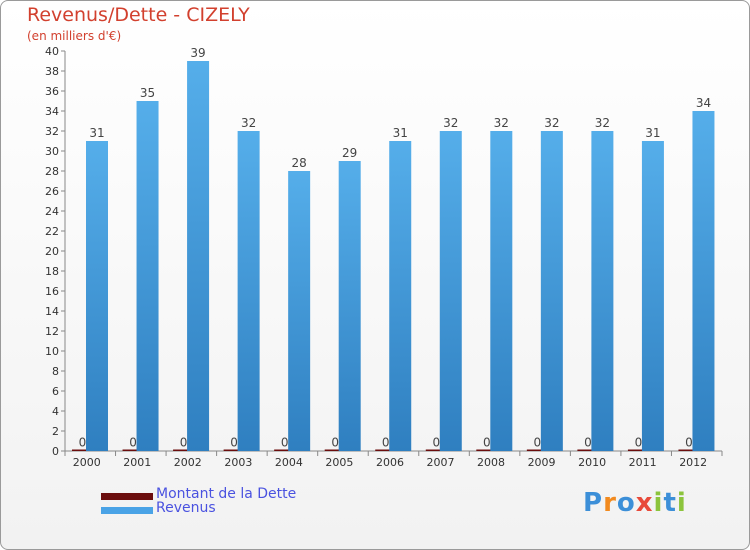  I want to click on y-tick-label: 34, so click(52, 111).